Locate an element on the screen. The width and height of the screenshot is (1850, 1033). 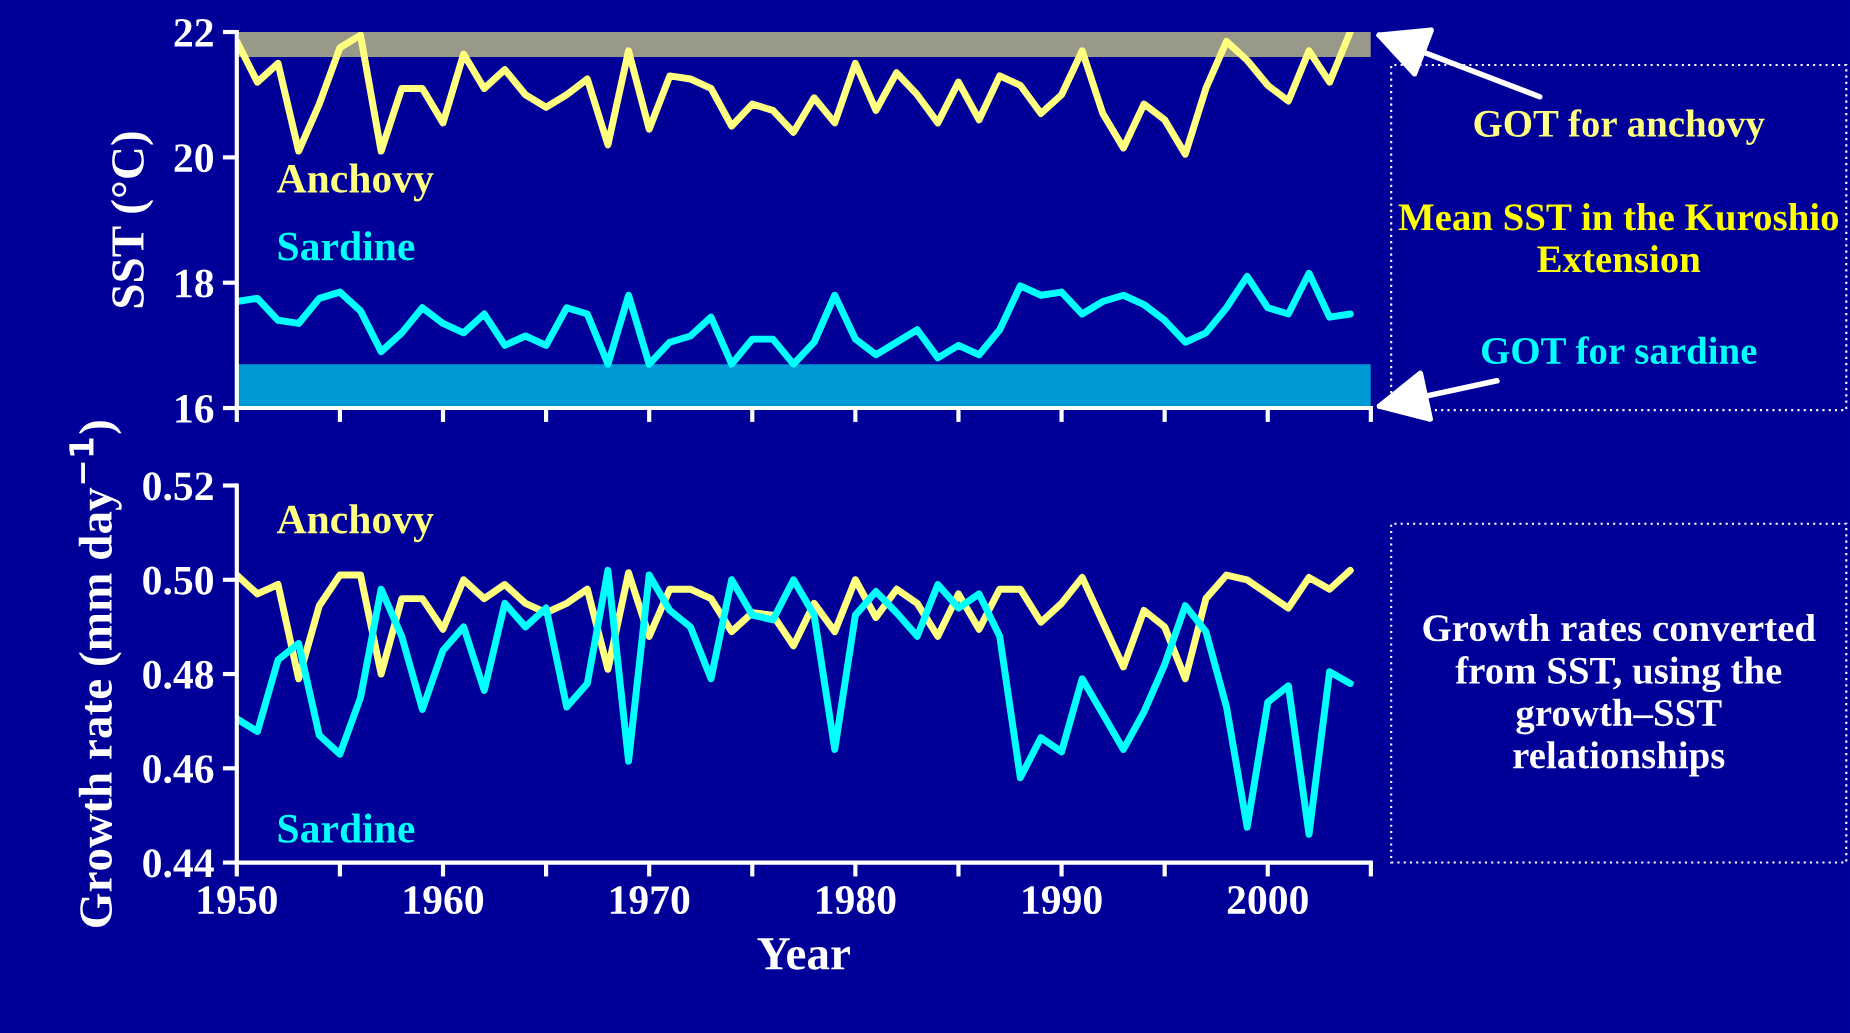
x-tick-label: 1950 is located at coordinates (237, 900).